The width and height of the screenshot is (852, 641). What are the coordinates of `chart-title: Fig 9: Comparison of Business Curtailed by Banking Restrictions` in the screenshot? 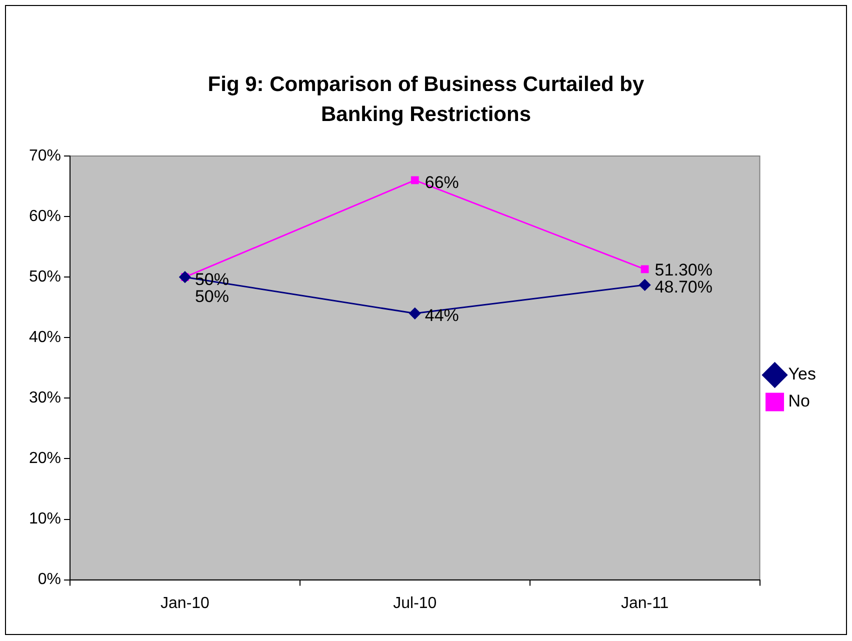 It's located at (426, 100).